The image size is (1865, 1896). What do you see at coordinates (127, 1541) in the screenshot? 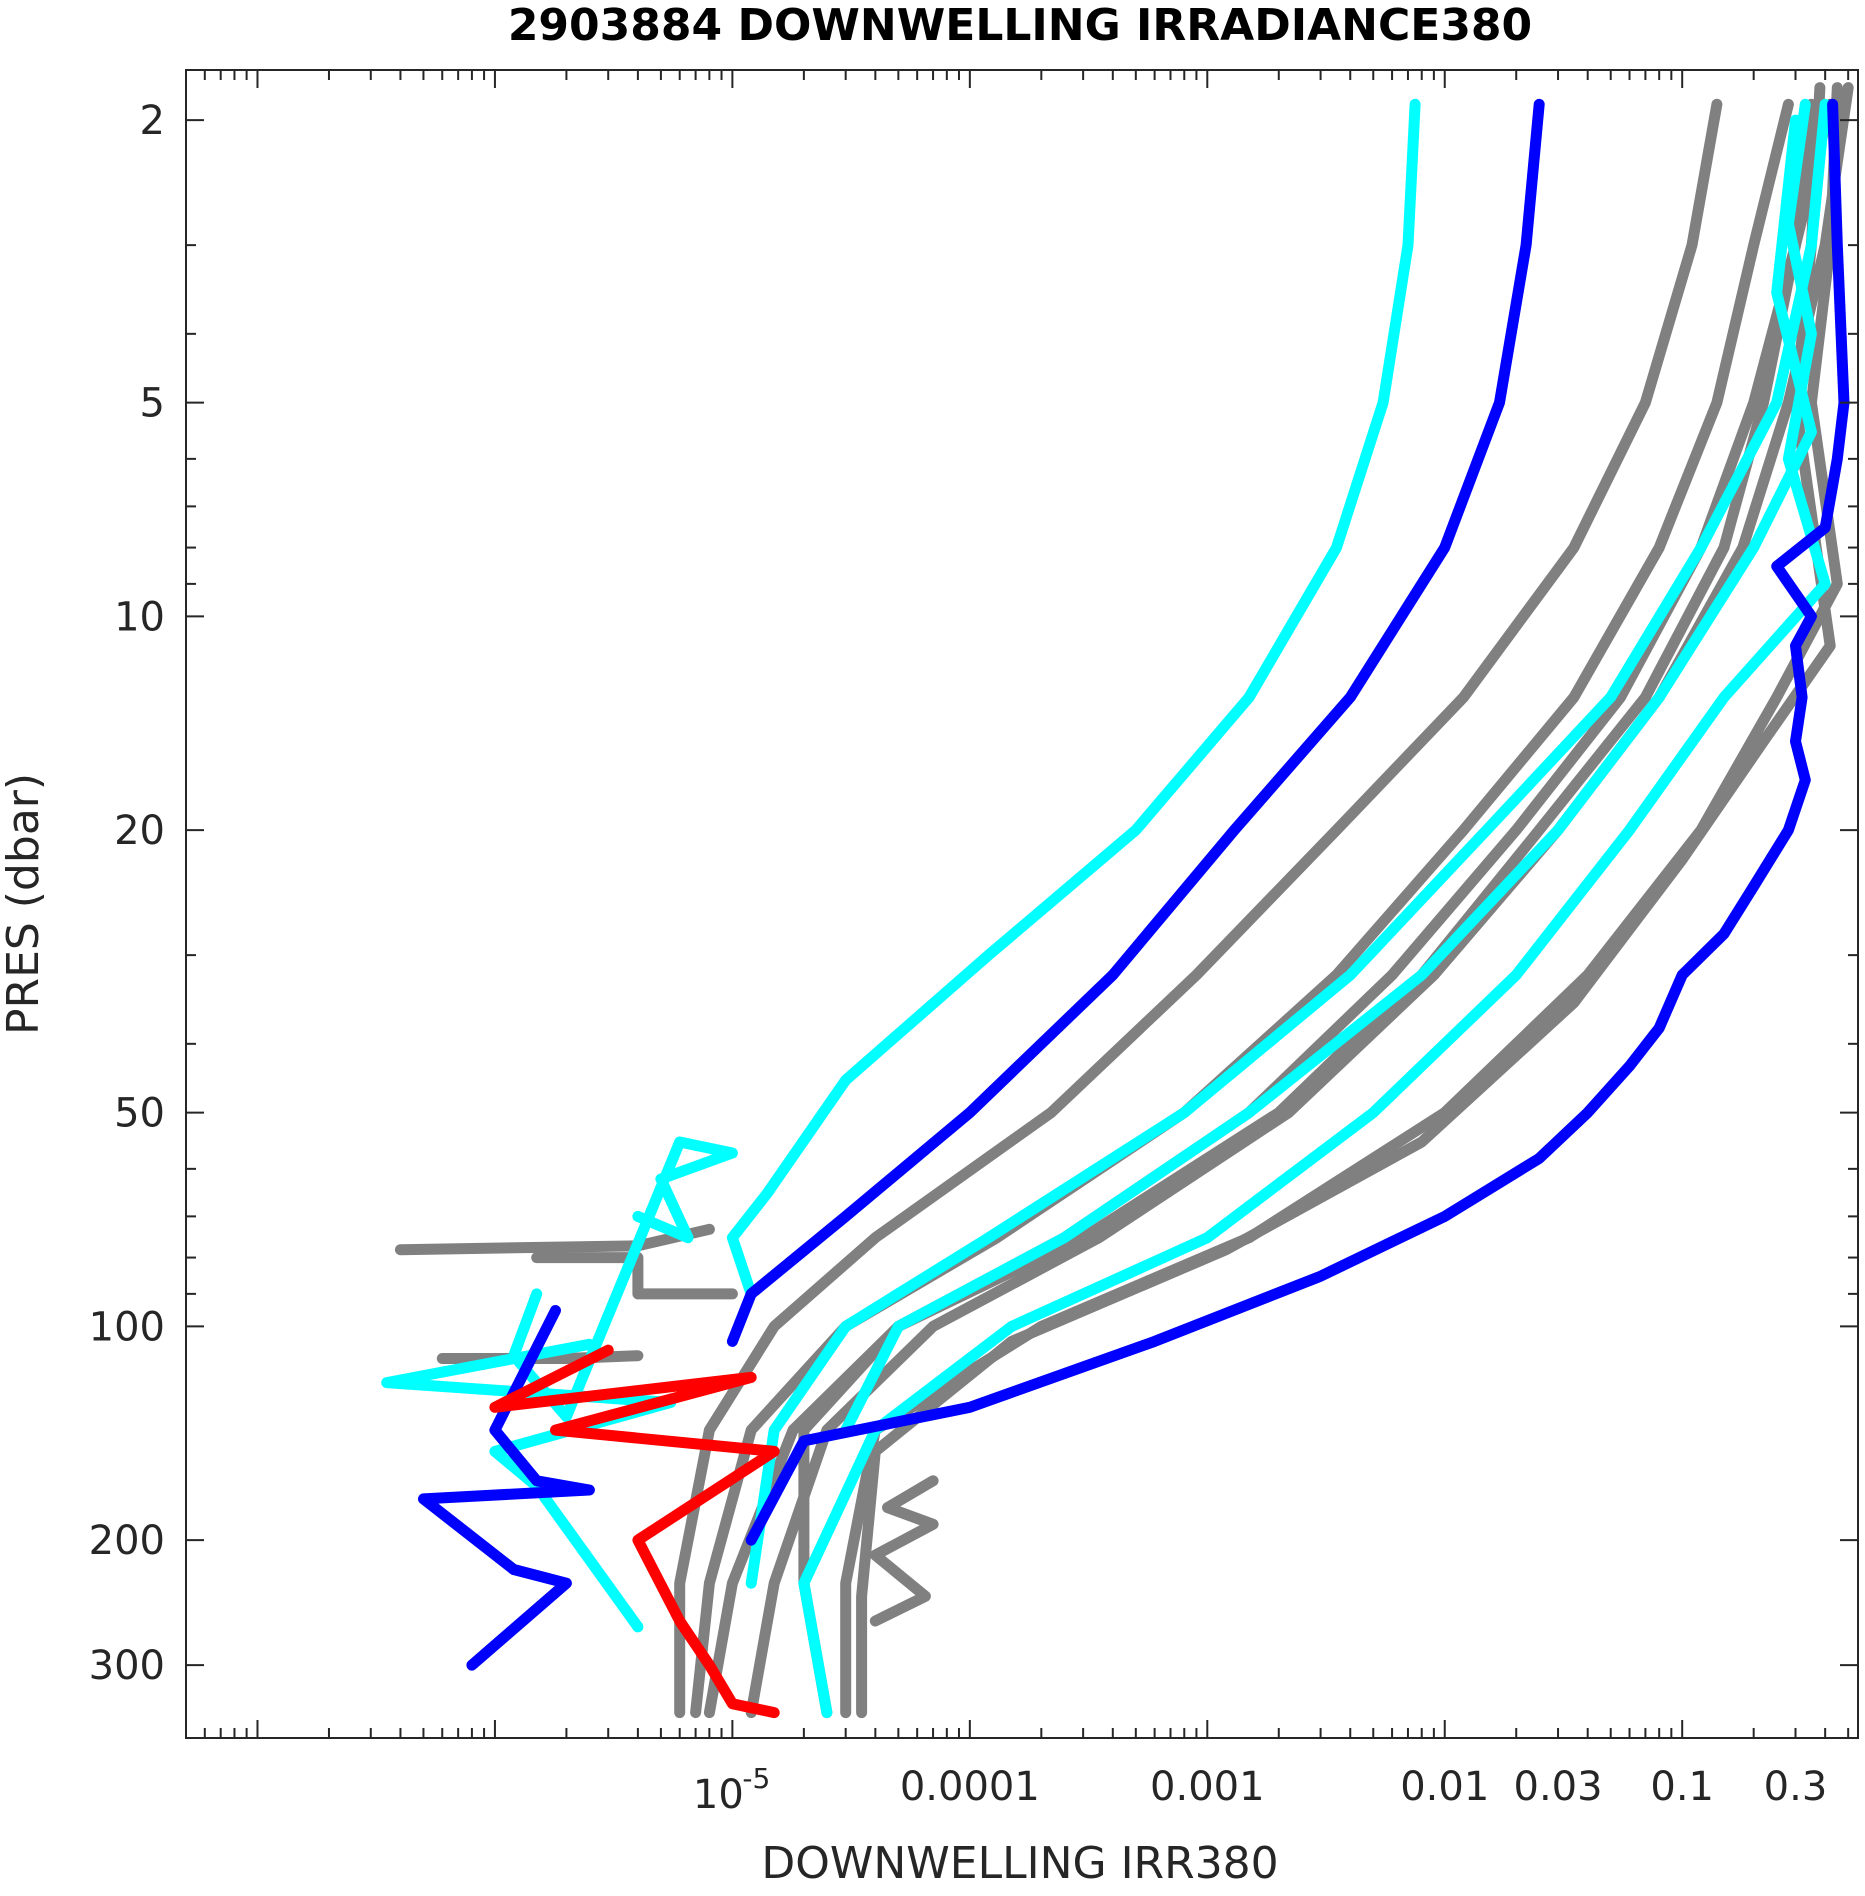
I see `y-tick-label: 200` at bounding box center [127, 1541].